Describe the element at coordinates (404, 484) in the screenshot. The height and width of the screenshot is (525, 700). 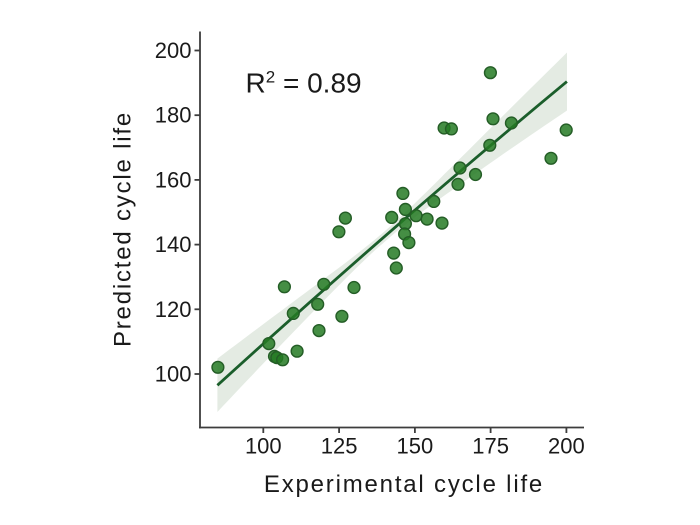
I see `svg-text: Experimental cycle life` at that location.